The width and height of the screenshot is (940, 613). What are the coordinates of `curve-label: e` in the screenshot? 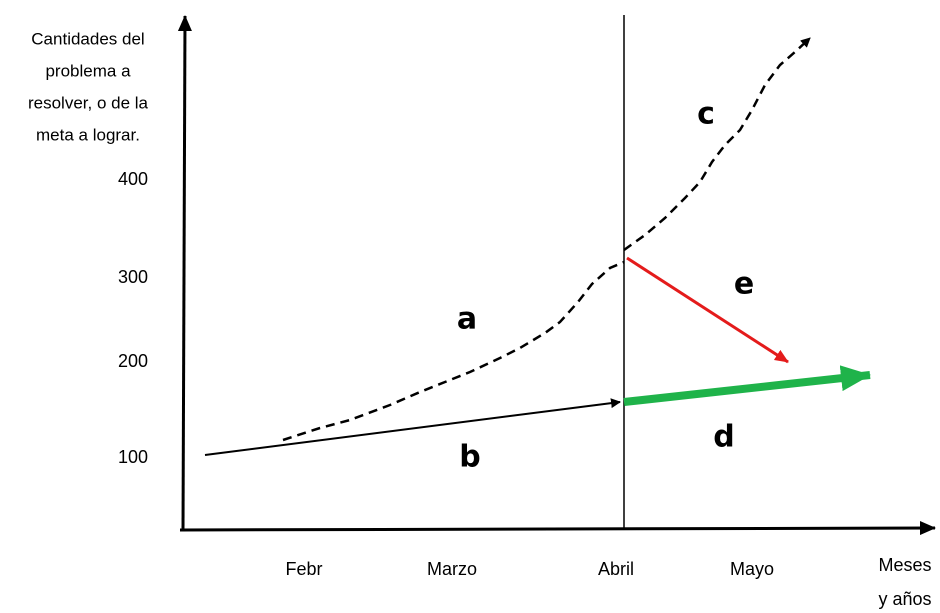 It's located at (744, 284).